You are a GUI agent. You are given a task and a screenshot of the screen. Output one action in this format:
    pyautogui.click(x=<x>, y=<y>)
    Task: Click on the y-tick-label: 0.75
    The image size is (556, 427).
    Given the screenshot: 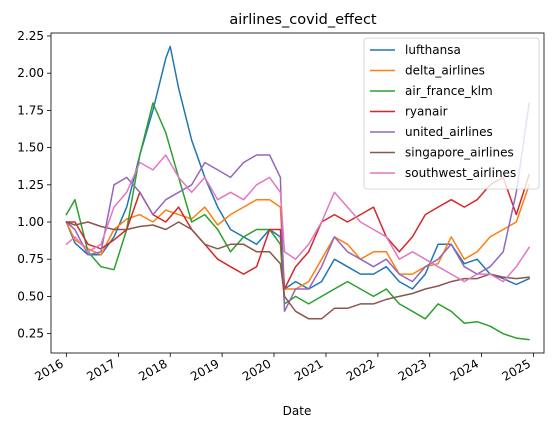 What is the action you would take?
    pyautogui.click(x=30, y=259)
    